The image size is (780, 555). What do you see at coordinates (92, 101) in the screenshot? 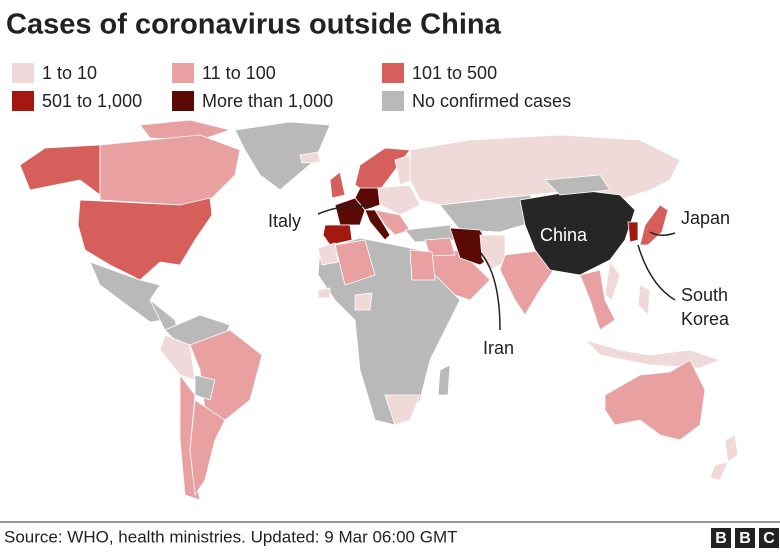
I see `legend-label: 501 to 1,000` at bounding box center [92, 101].